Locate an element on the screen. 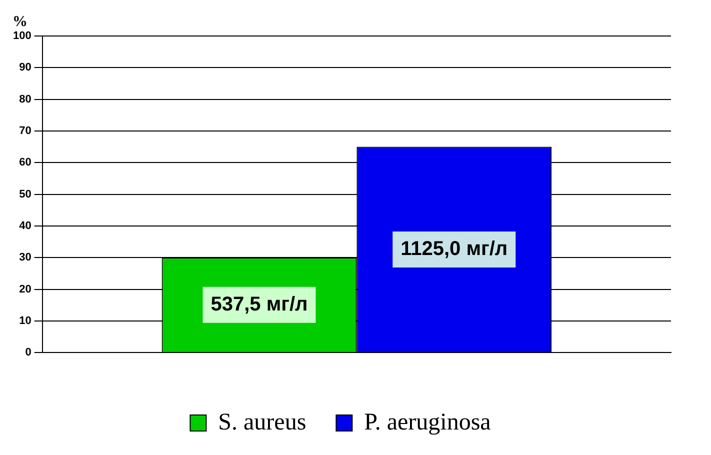 The height and width of the screenshot is (455, 711). y-tick-label: 90 is located at coordinates (25, 68).